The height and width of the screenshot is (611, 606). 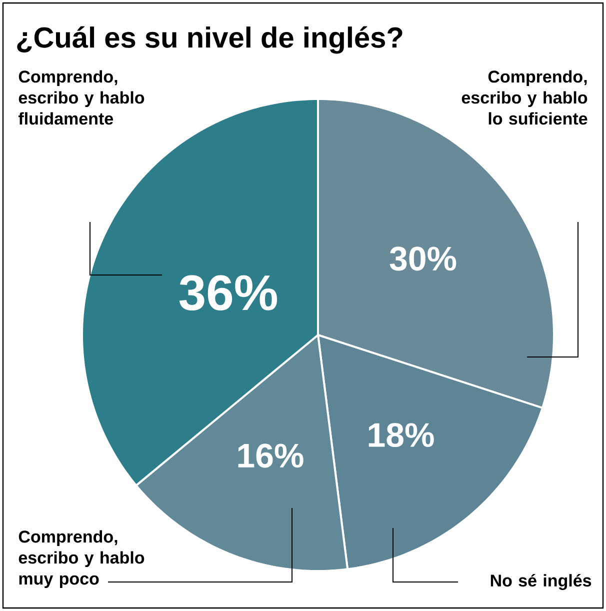 What do you see at coordinates (81, 559) in the screenshot?
I see `slice-label: Comprendo, escribo y hablo muy poco` at bounding box center [81, 559].